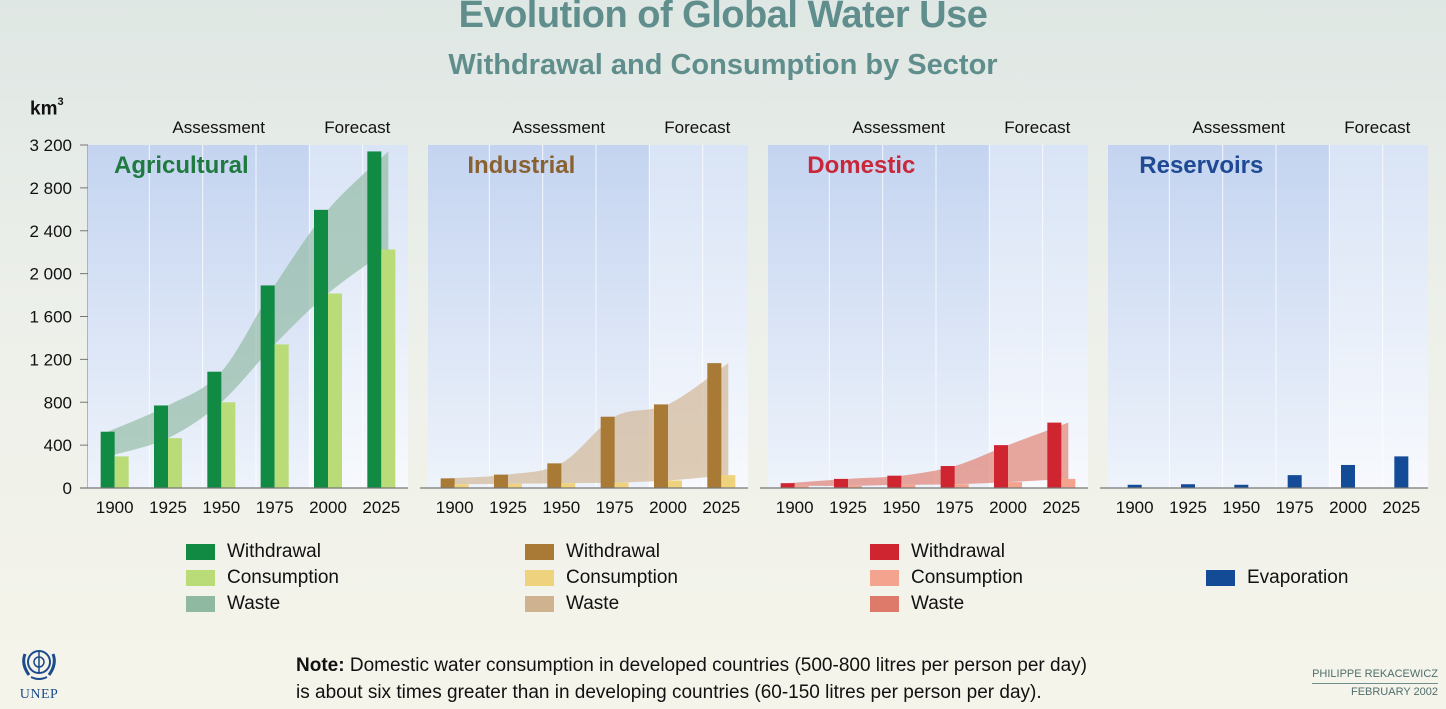 The image size is (1446, 709). I want to click on note-label: Note:, so click(320, 665).